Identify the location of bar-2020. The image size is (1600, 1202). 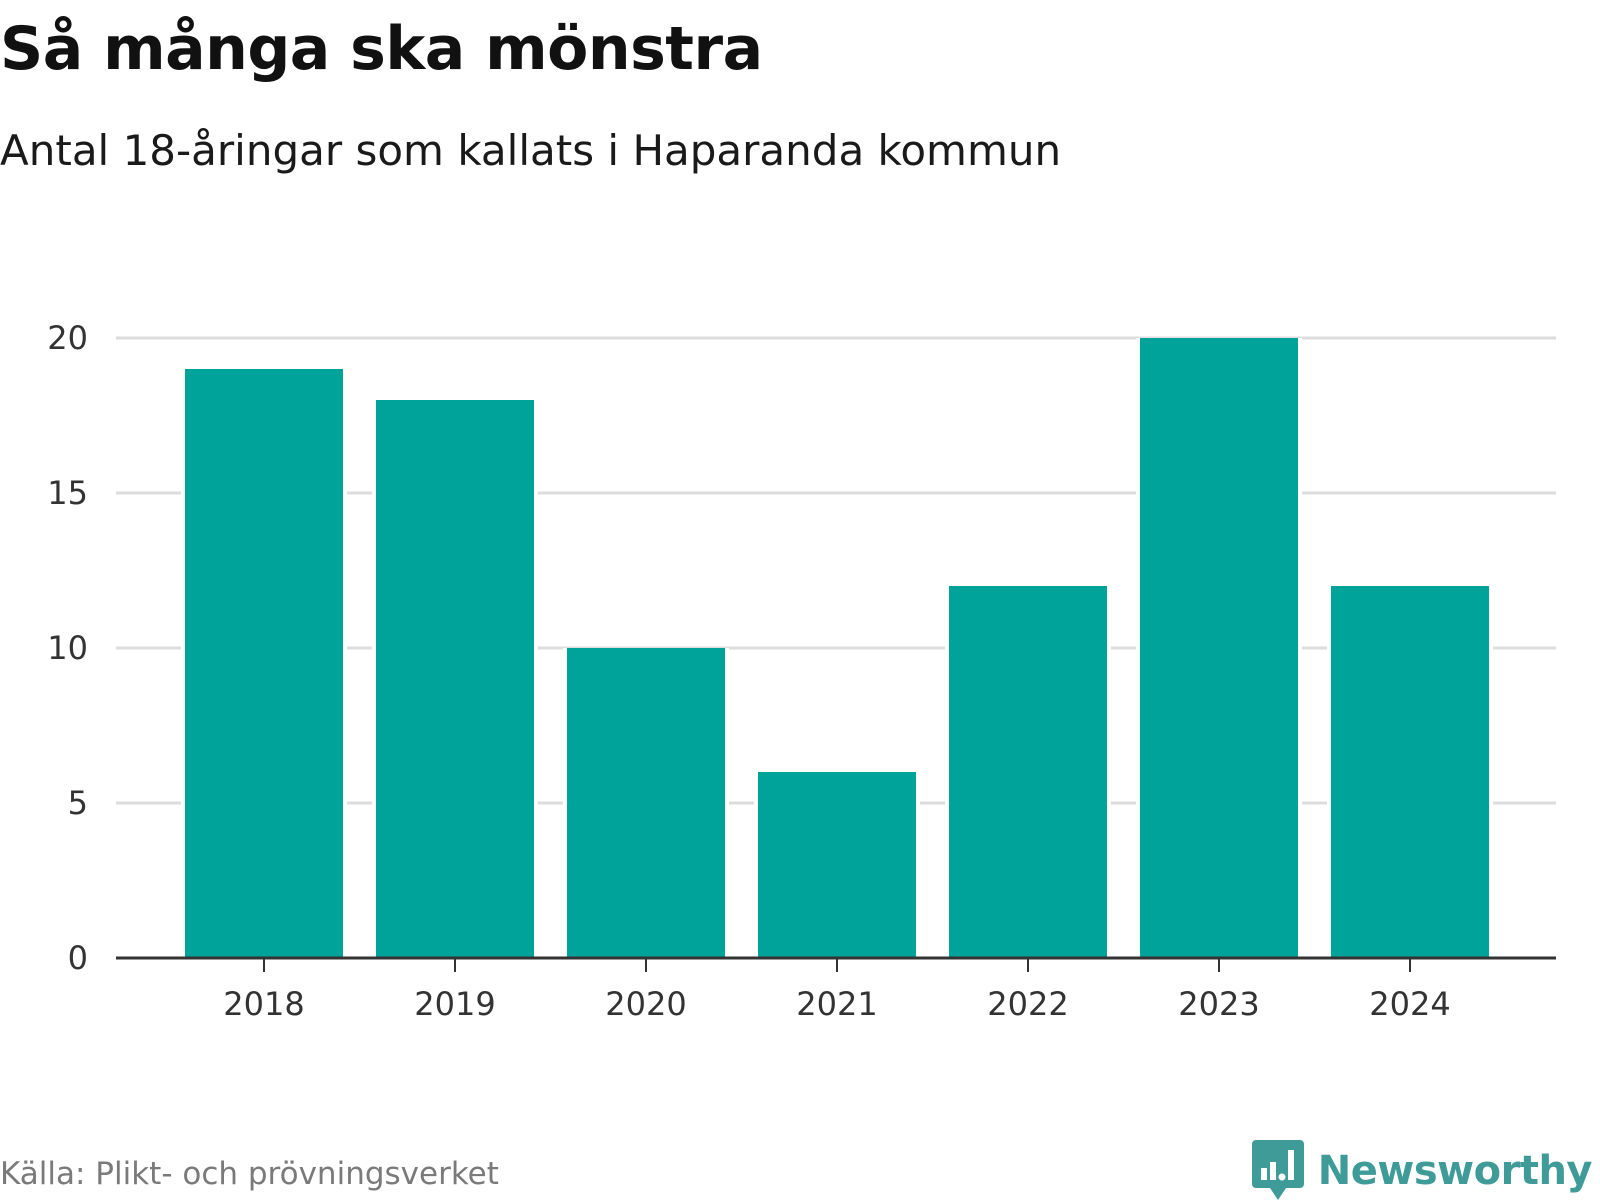
(646, 803).